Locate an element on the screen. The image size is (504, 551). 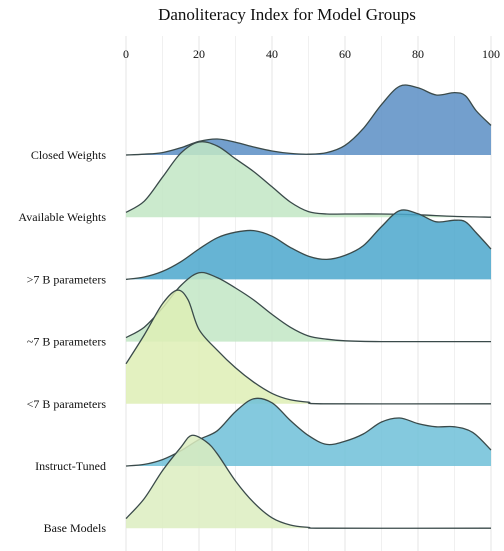
row-label: Closed Weights is located at coordinates (68, 155).